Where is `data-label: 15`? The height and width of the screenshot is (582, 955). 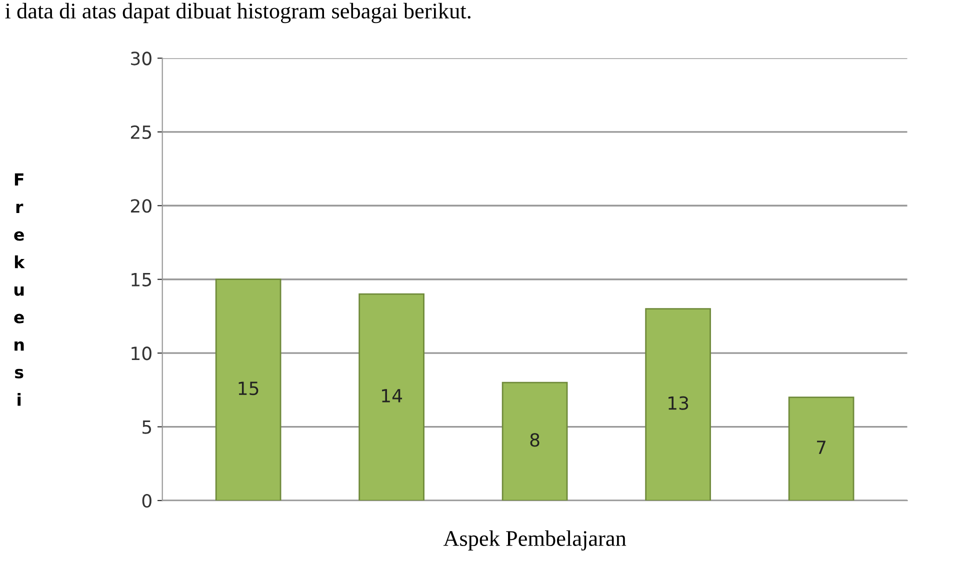
data-label: 15 is located at coordinates (248, 389).